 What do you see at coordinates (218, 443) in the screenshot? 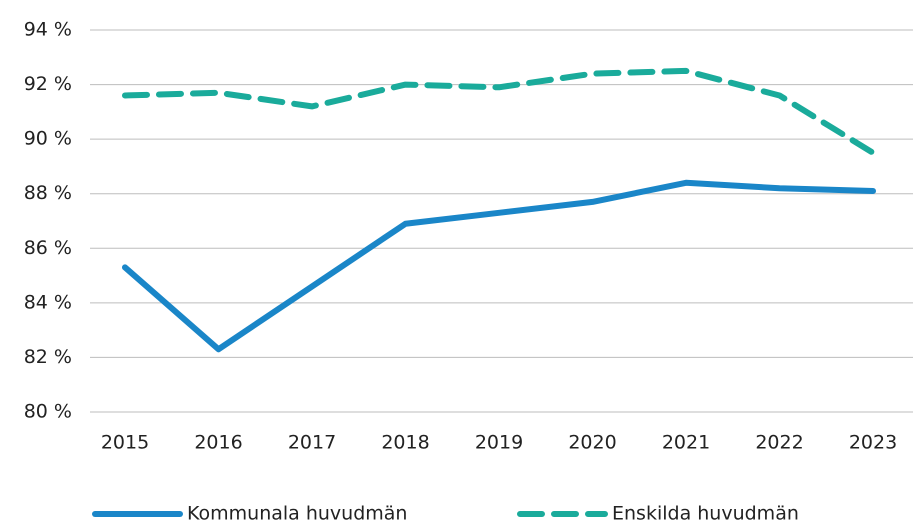
I see `x-tick-label: 2016` at bounding box center [218, 443].